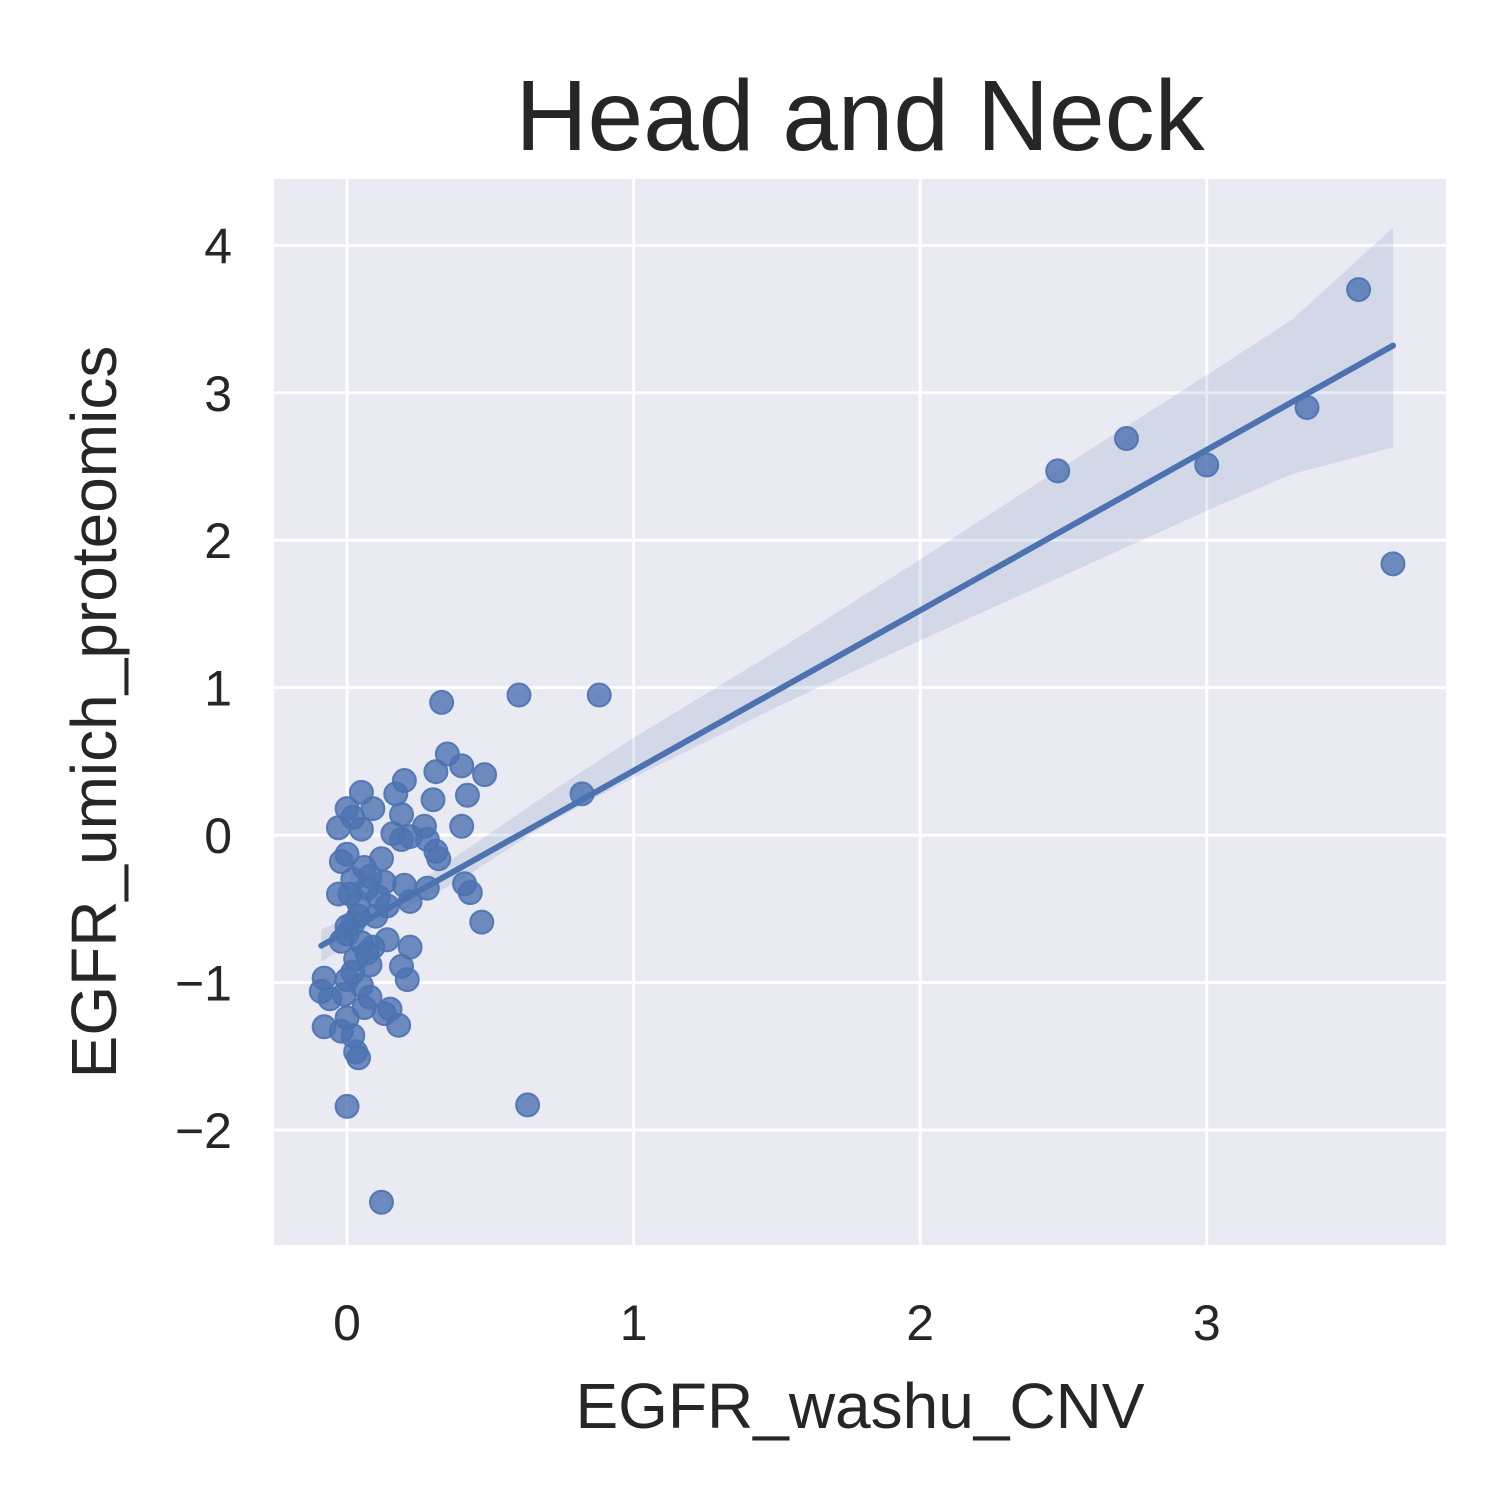 Image resolution: width=1500 pixels, height=1505 pixels. What do you see at coordinates (1207, 1323) in the screenshot?
I see `x-tick-label: 3` at bounding box center [1207, 1323].